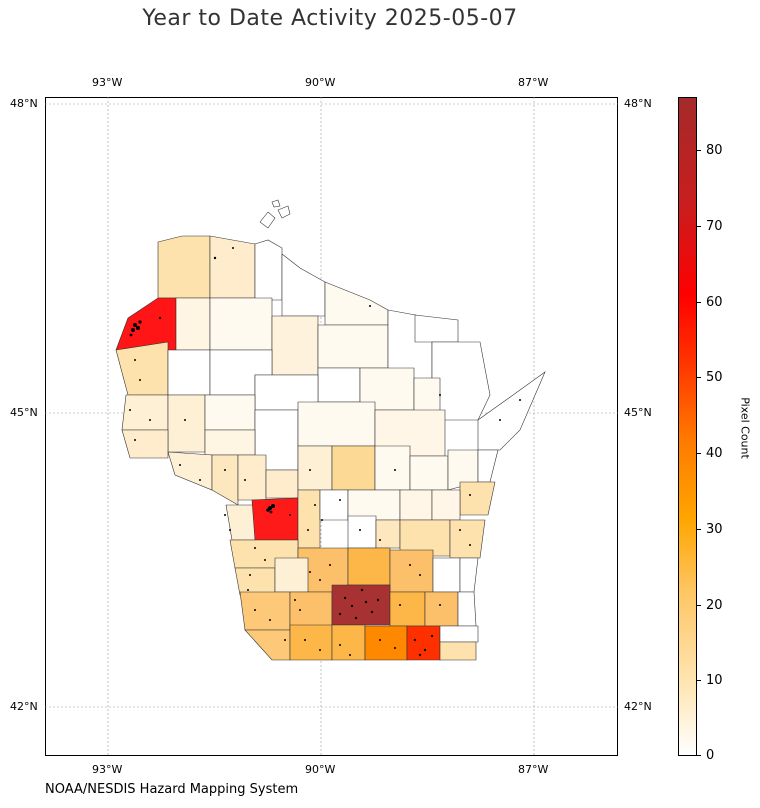 This screenshot has width=760, height=808. What do you see at coordinates (386, 643) in the screenshot?
I see `county-rock` at bounding box center [386, 643].